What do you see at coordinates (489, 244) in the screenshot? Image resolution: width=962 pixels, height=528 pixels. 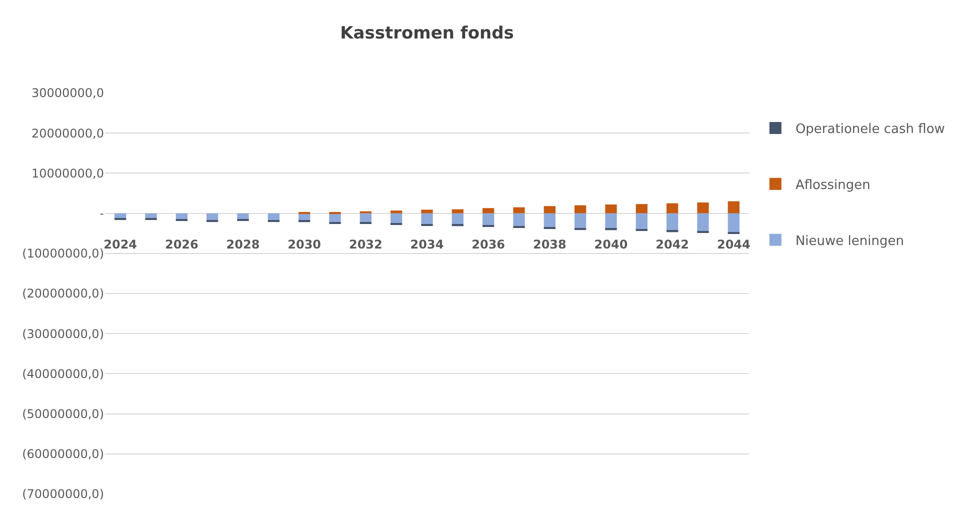 I see `x-tick-label: 2036` at bounding box center [489, 244].